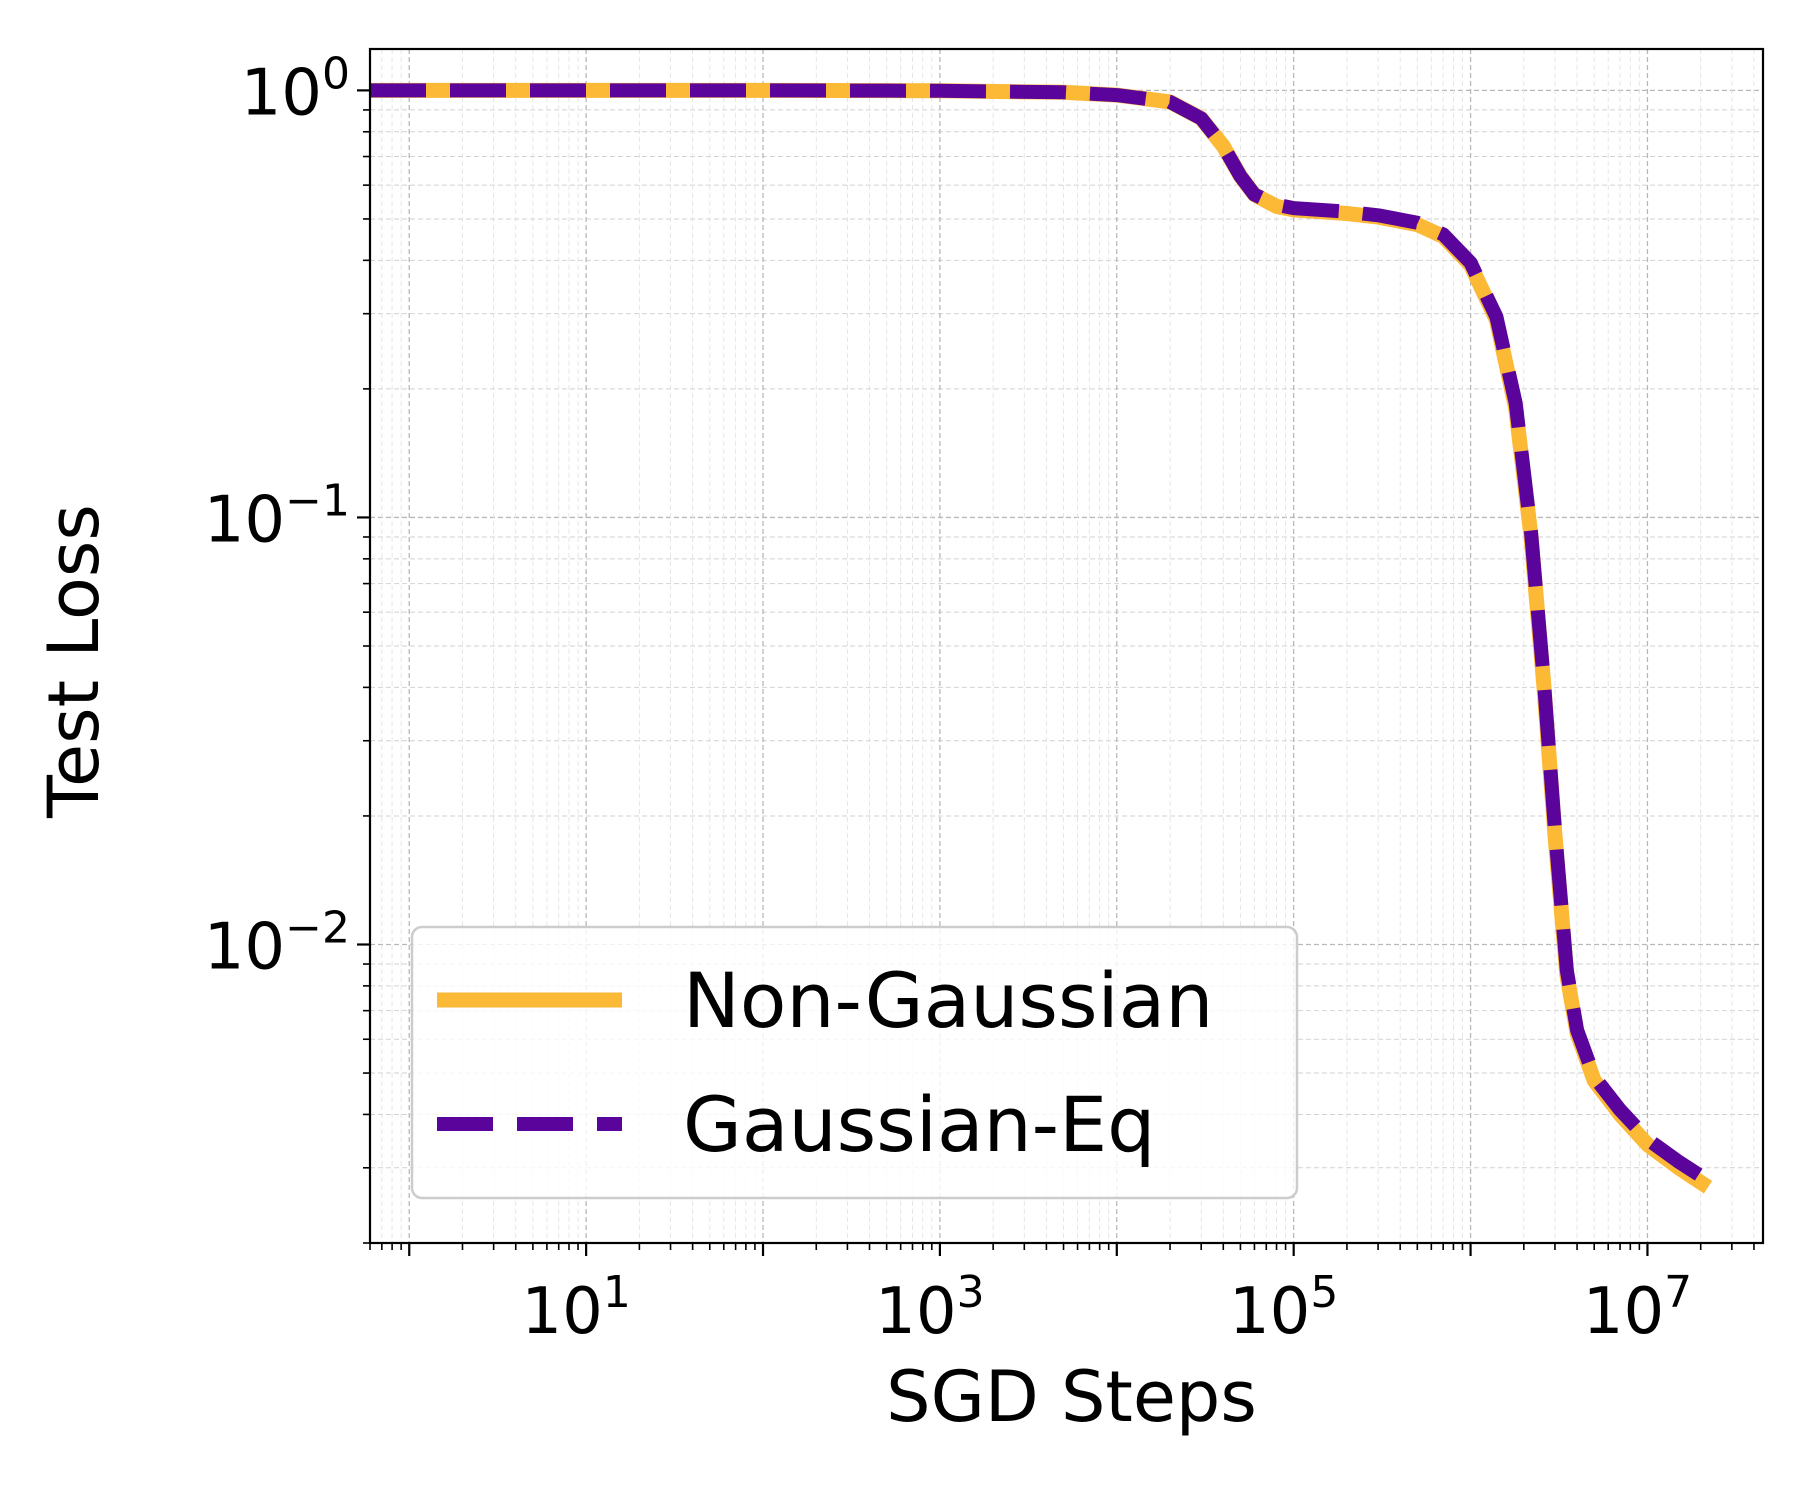 The image size is (1800, 1500). I want to click on y-tick-label: 10⁻¹, so click(277, 516).